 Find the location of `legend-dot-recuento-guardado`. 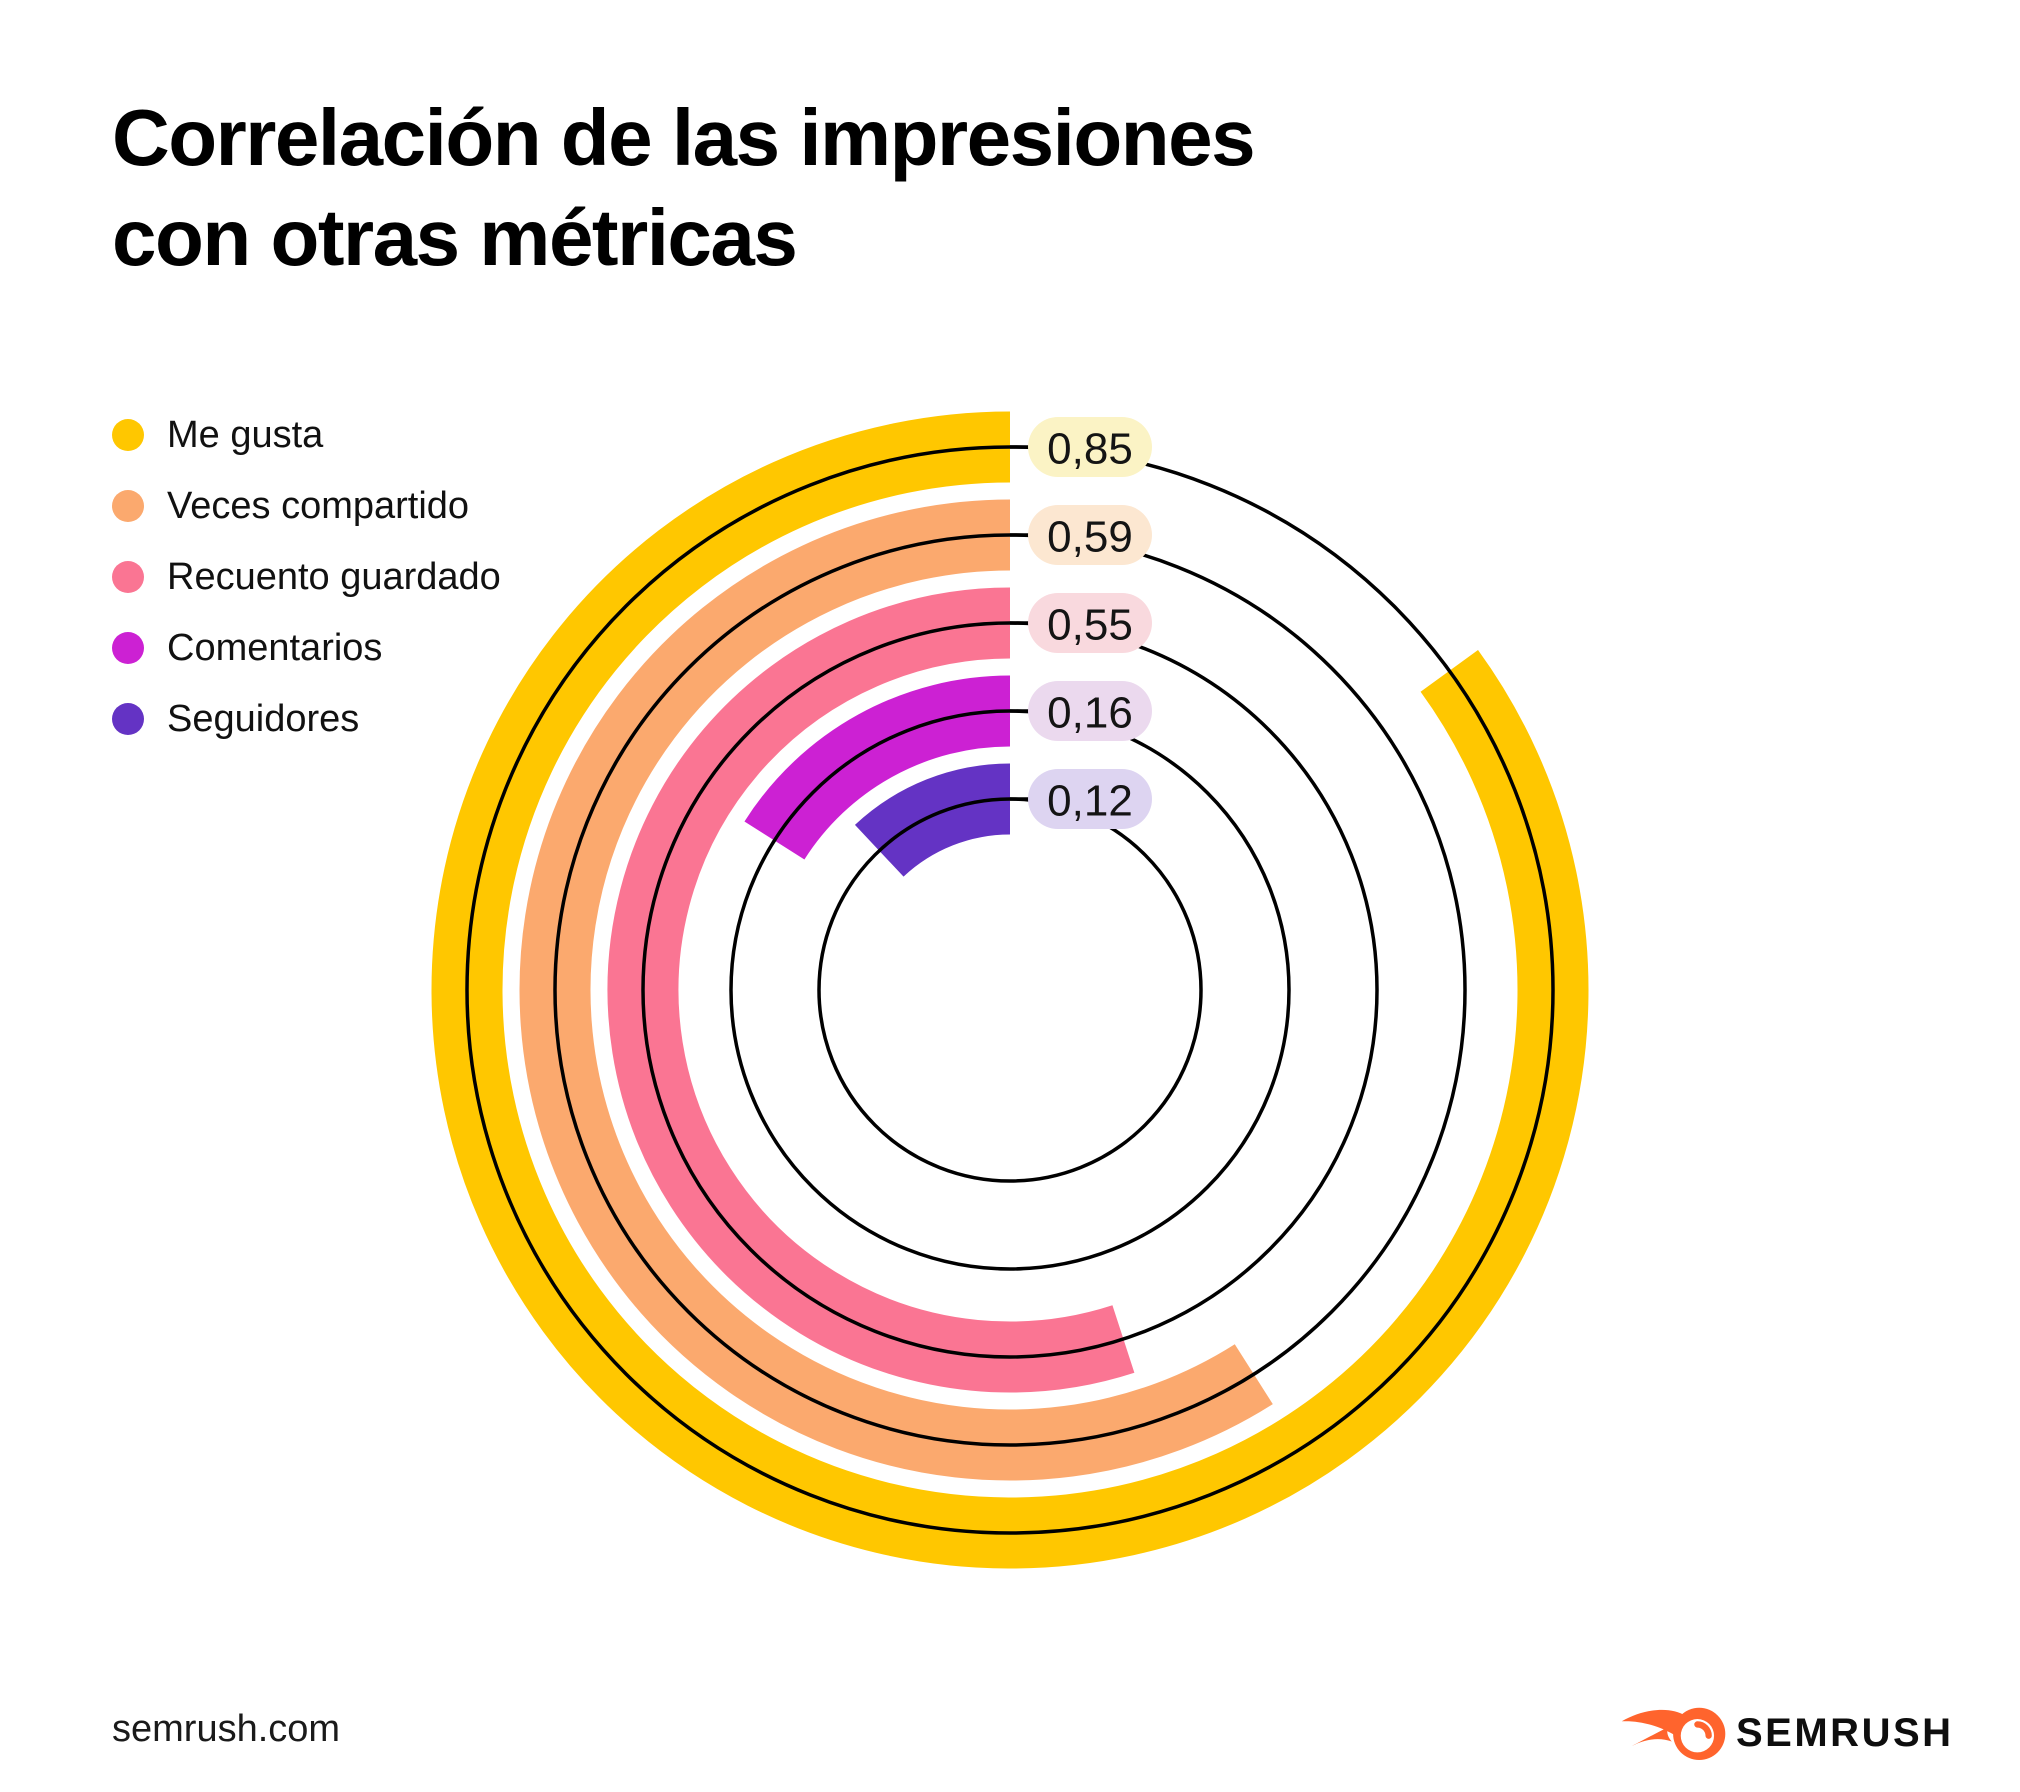

legend-dot-recuento-guardado is located at coordinates (128, 577).